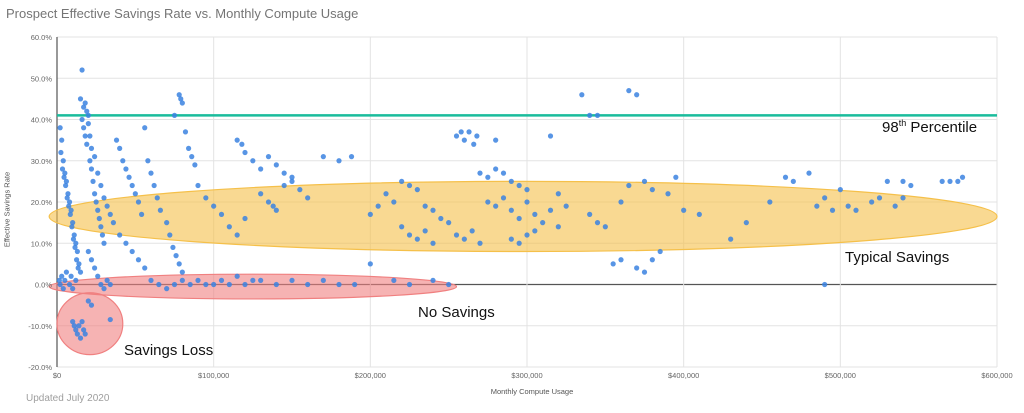 Image resolution: width=1024 pixels, height=413 pixels. Describe the element at coordinates (169, 350) in the screenshot. I see `savings-loss-annotation: Savings Loss` at that location.